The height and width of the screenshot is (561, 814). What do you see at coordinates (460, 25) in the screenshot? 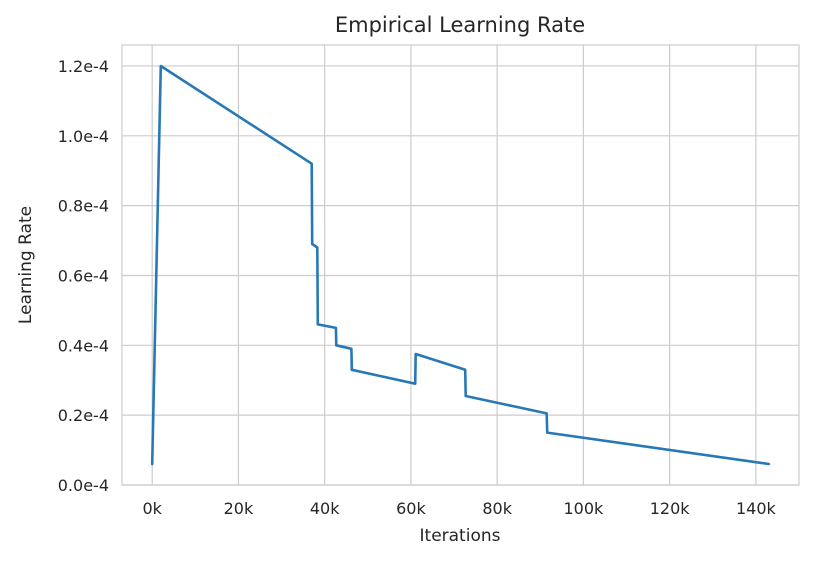
I see `chart-title: Empirical Learning Rate` at bounding box center [460, 25].